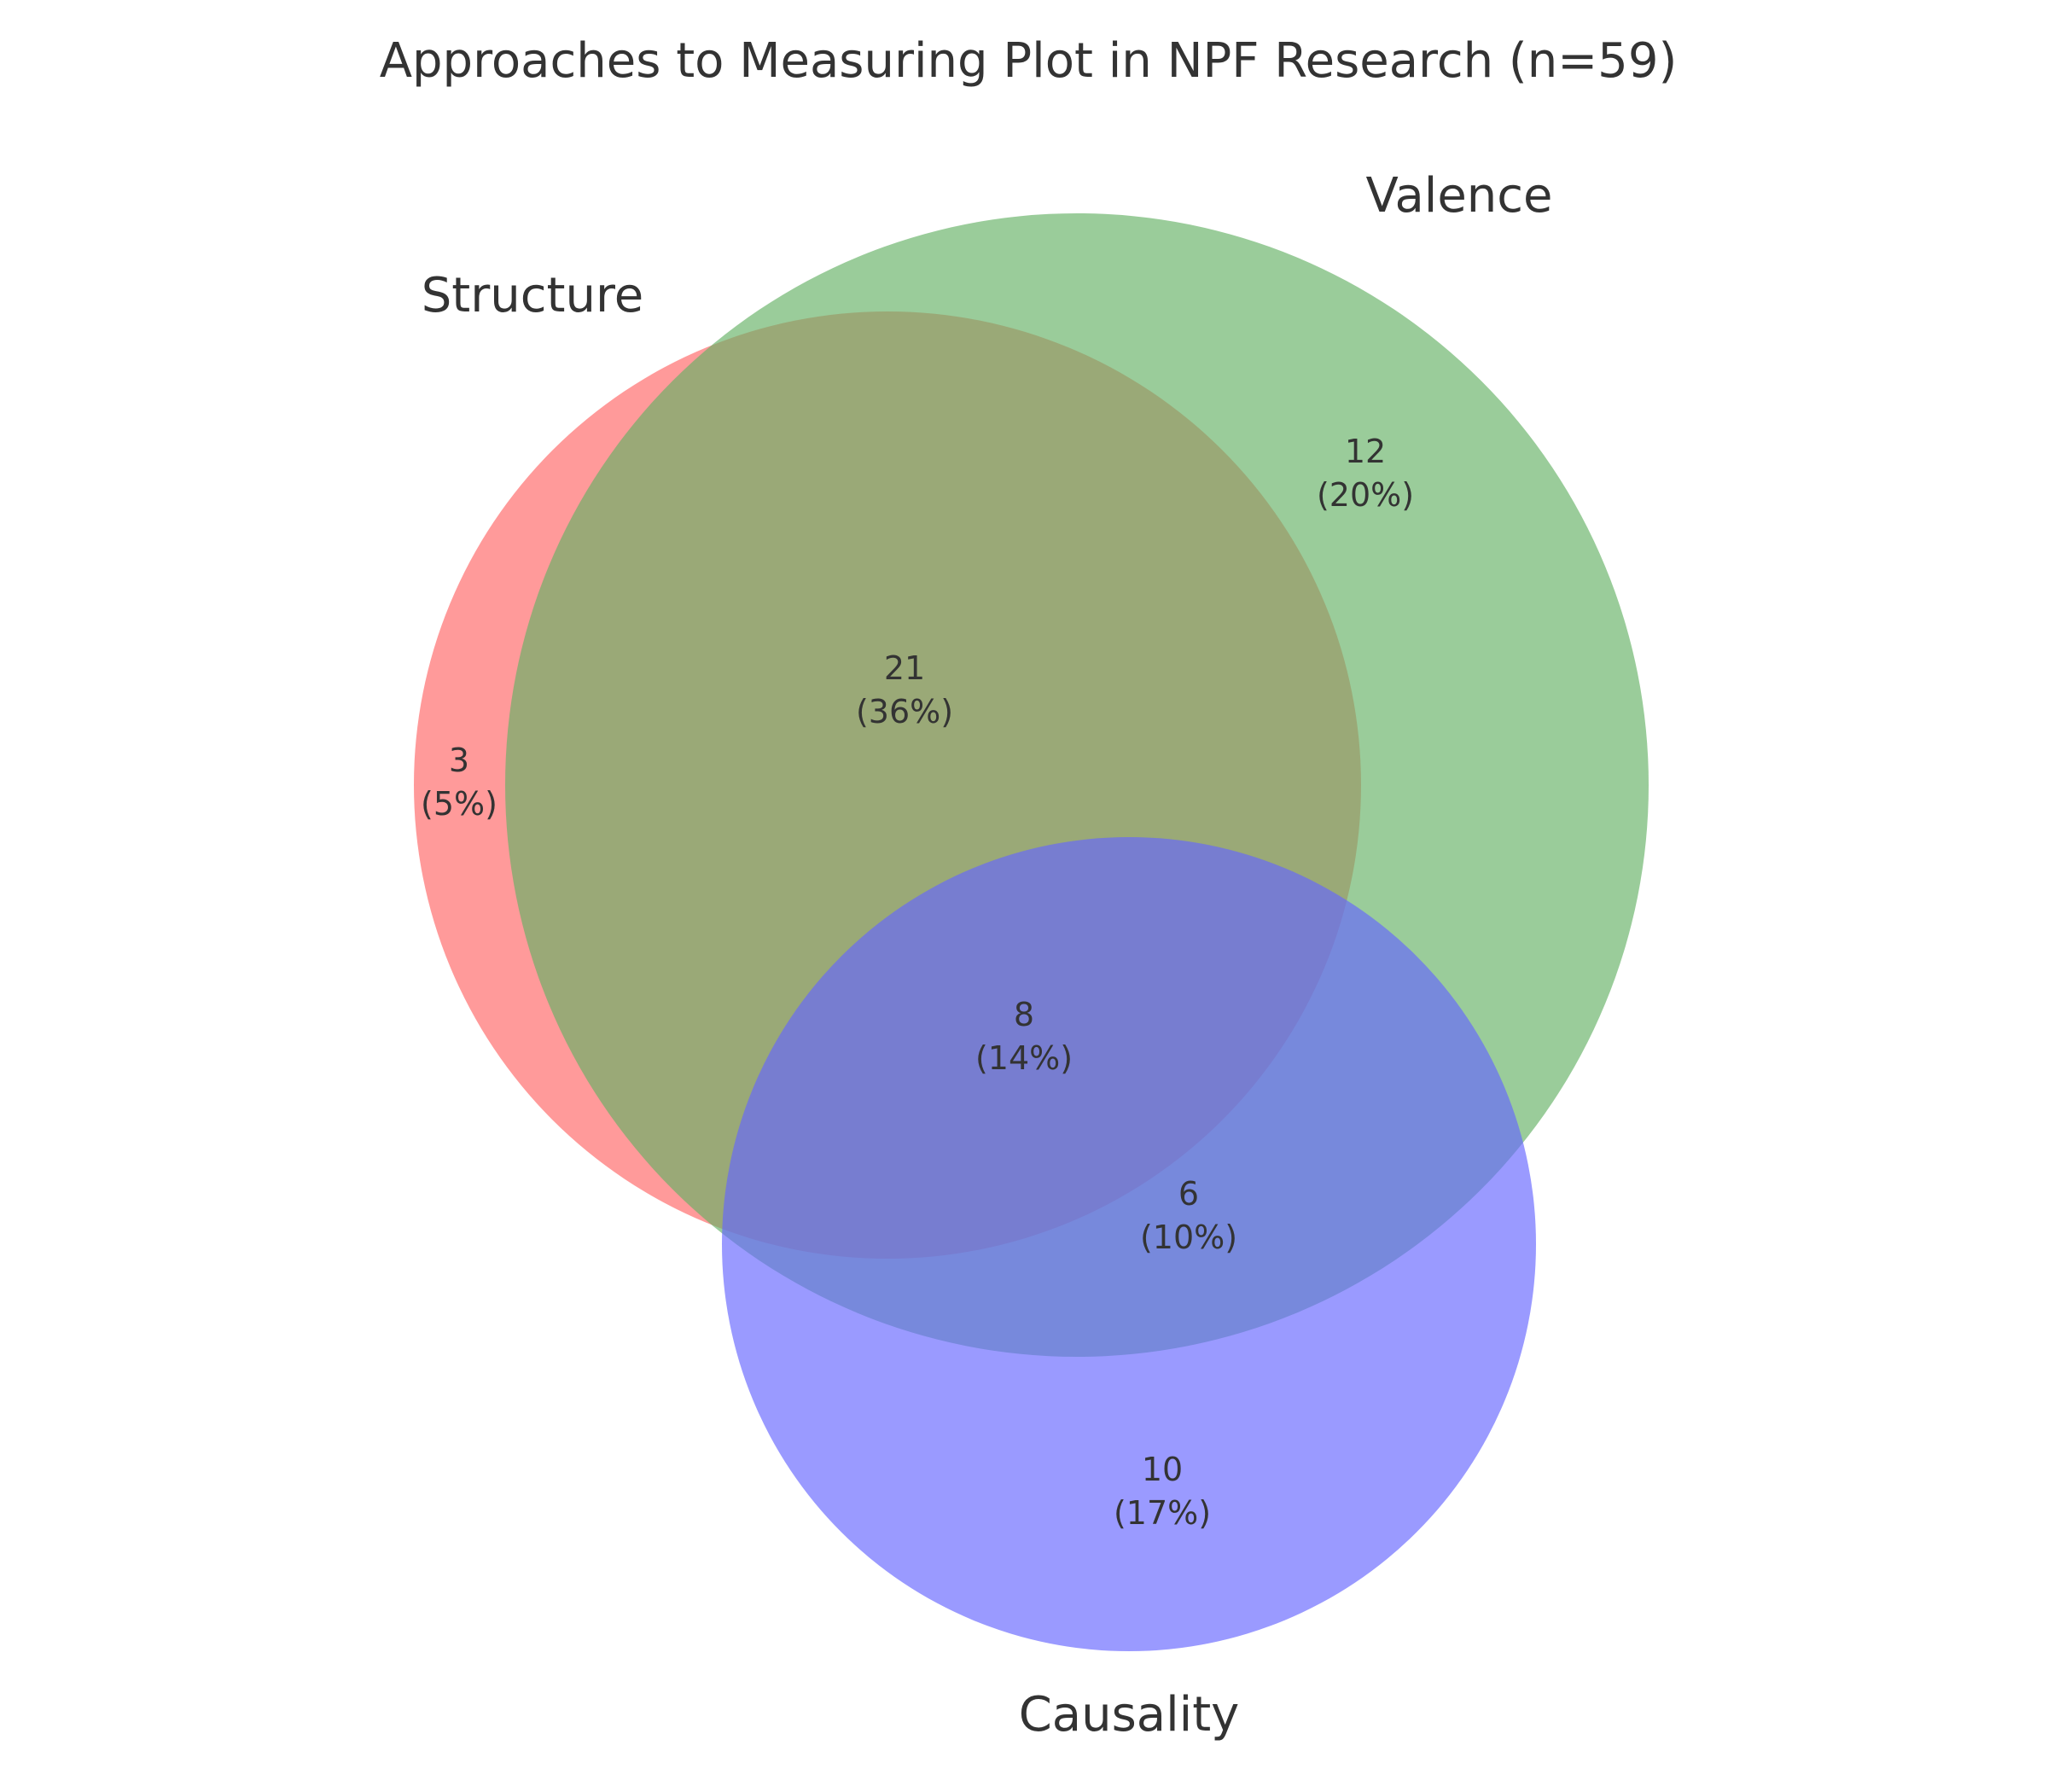  Describe the element at coordinates (1188, 1194) in the screenshot. I see `region-count-valence-causality: 6` at that location.